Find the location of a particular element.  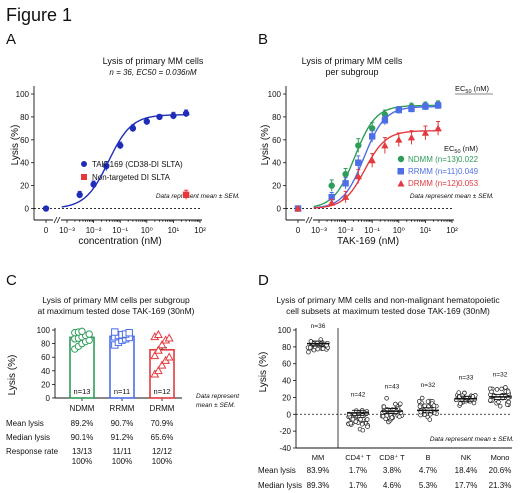

chart-c-annotation-2: mean ± SEM. is located at coordinates (216, 405).